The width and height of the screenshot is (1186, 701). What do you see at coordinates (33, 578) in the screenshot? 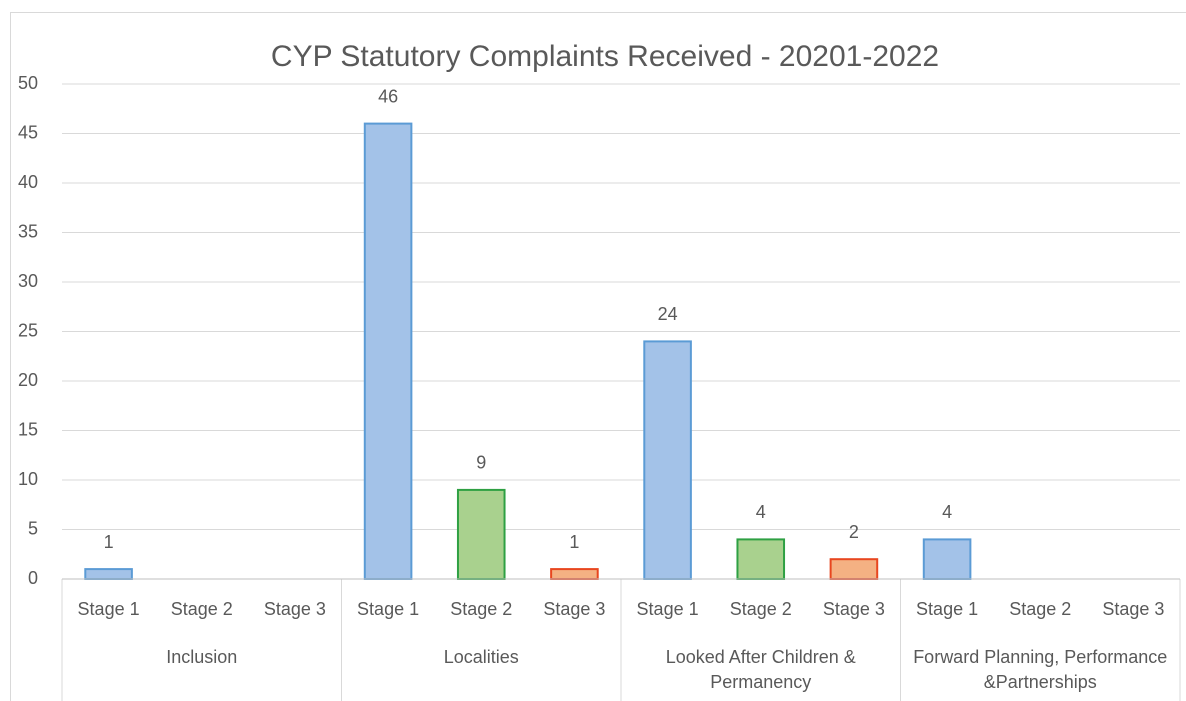
I see `y-tick-label: 0` at bounding box center [33, 578].